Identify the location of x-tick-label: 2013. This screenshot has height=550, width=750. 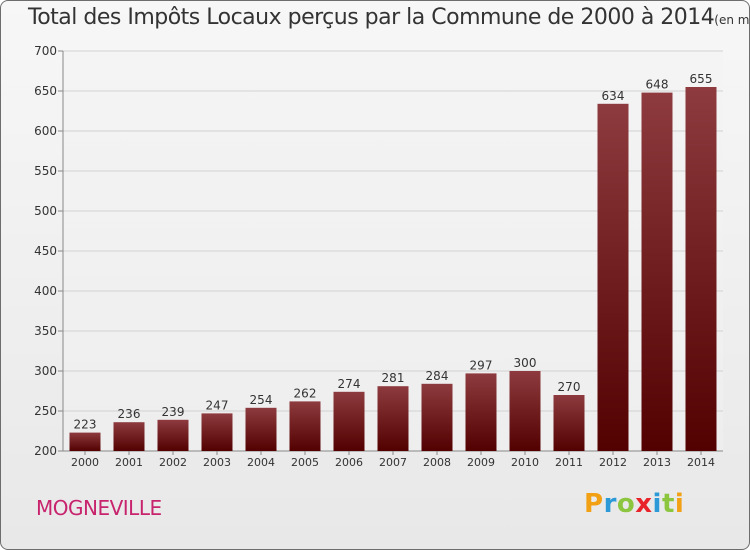
(657, 462).